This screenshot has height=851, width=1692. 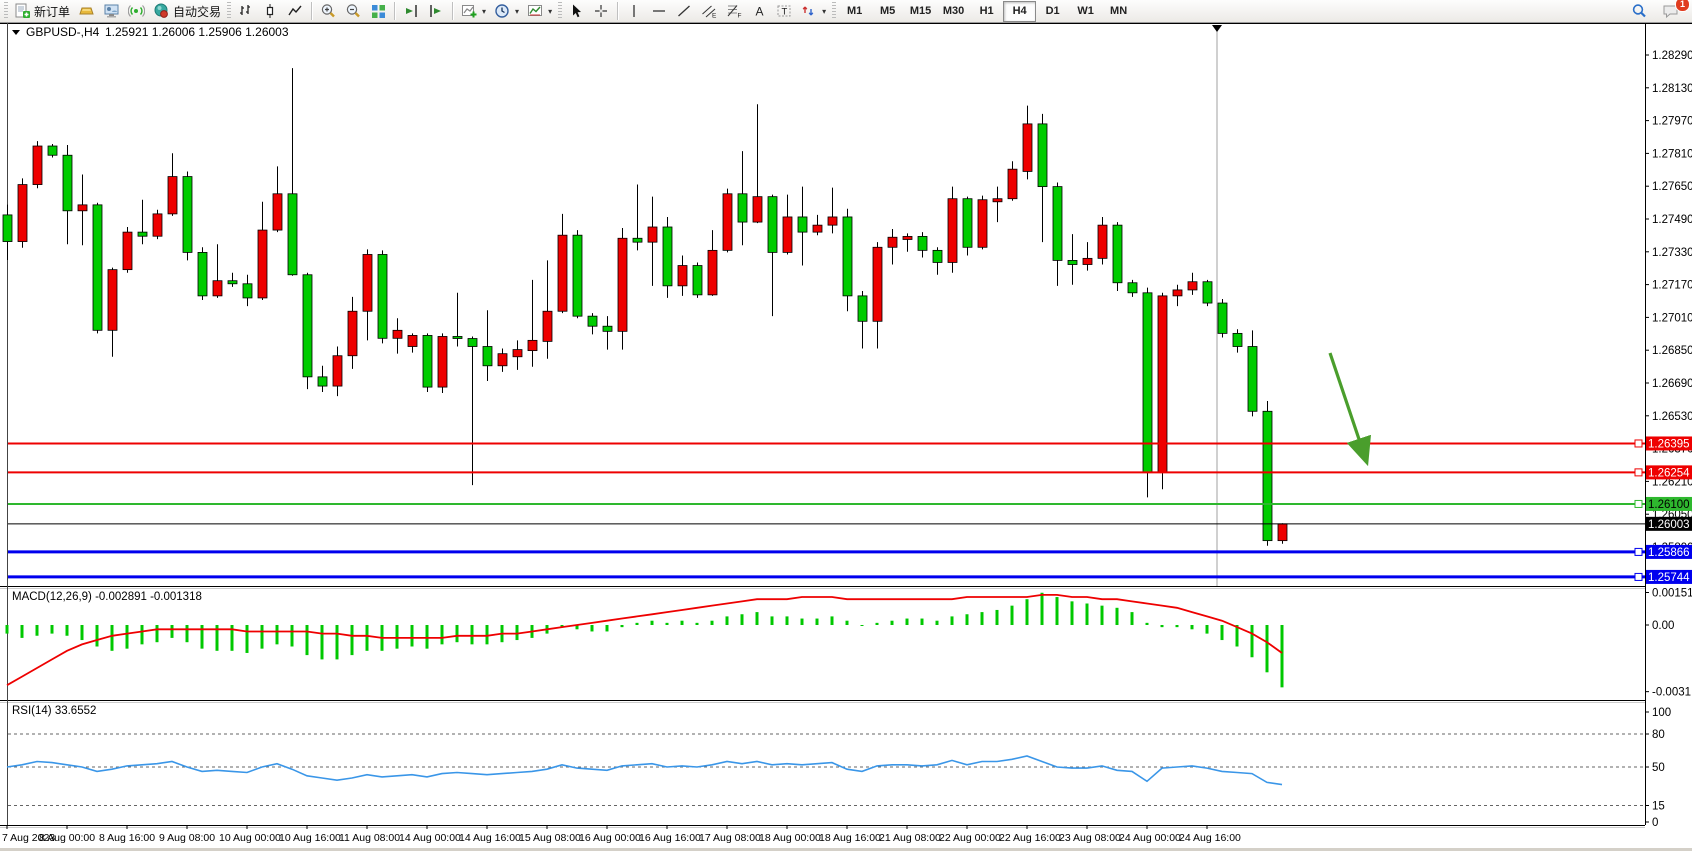 I want to click on time-axis-label: 22 Aug 16:00, so click(x=1030, y=838).